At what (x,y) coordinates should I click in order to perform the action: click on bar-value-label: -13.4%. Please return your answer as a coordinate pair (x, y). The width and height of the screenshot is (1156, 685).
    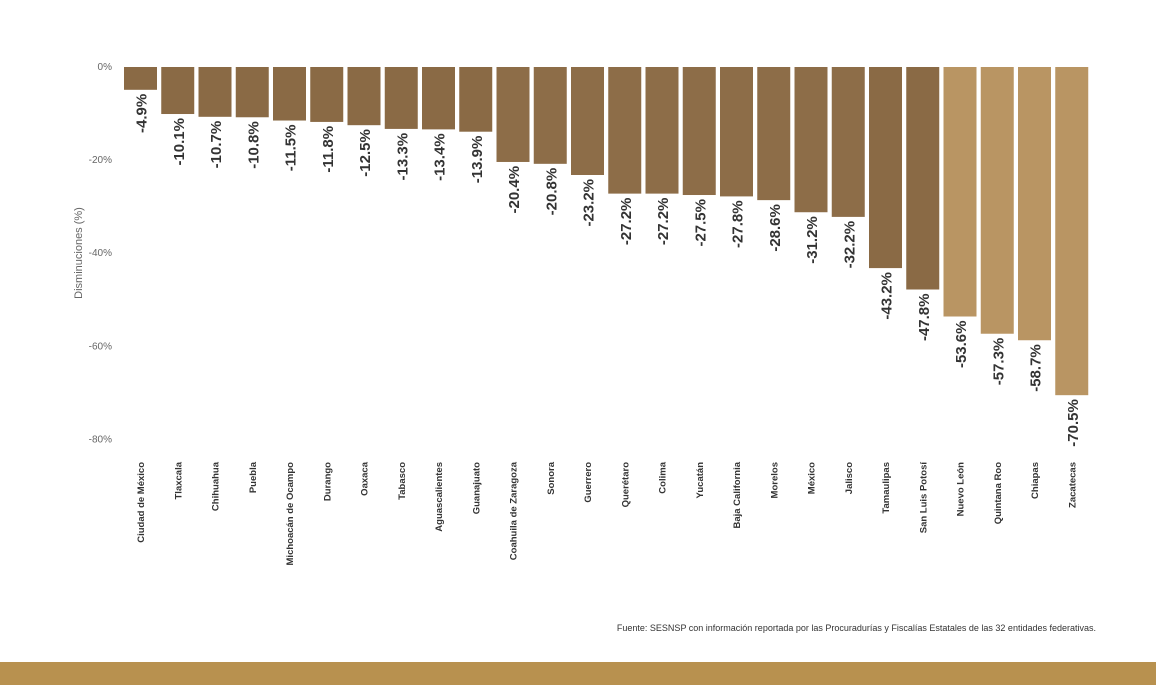
    Looking at the image, I should click on (440, 157).